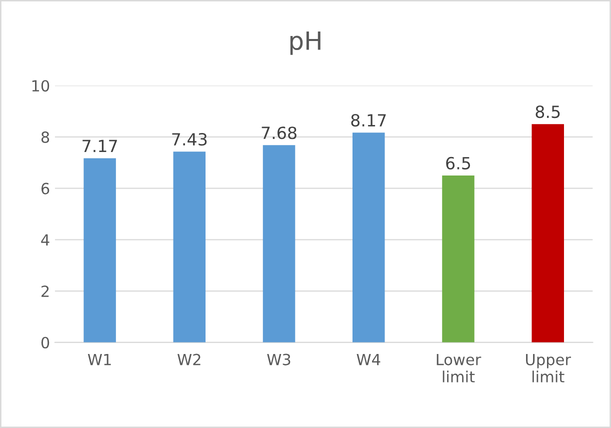  Describe the element at coordinates (41, 86) in the screenshot. I see `y-tick-label: 10` at that location.